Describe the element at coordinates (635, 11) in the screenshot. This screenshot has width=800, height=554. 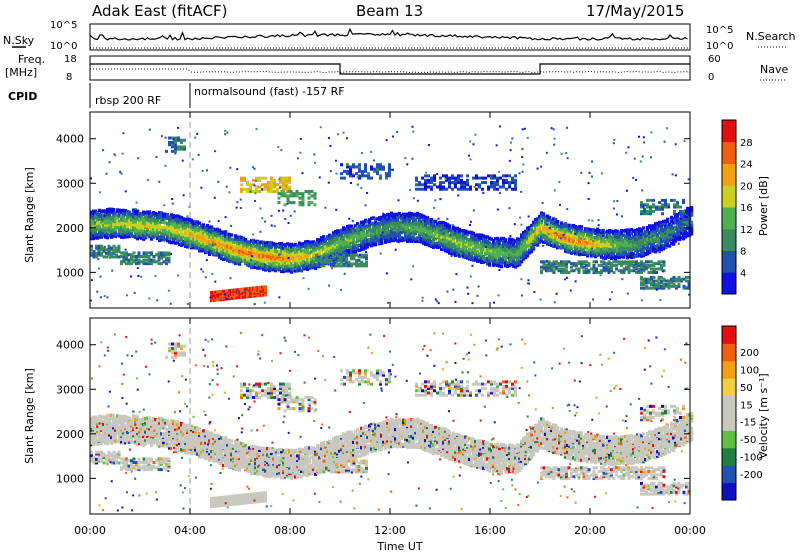
I see `date-title: 17/May/2015` at that location.